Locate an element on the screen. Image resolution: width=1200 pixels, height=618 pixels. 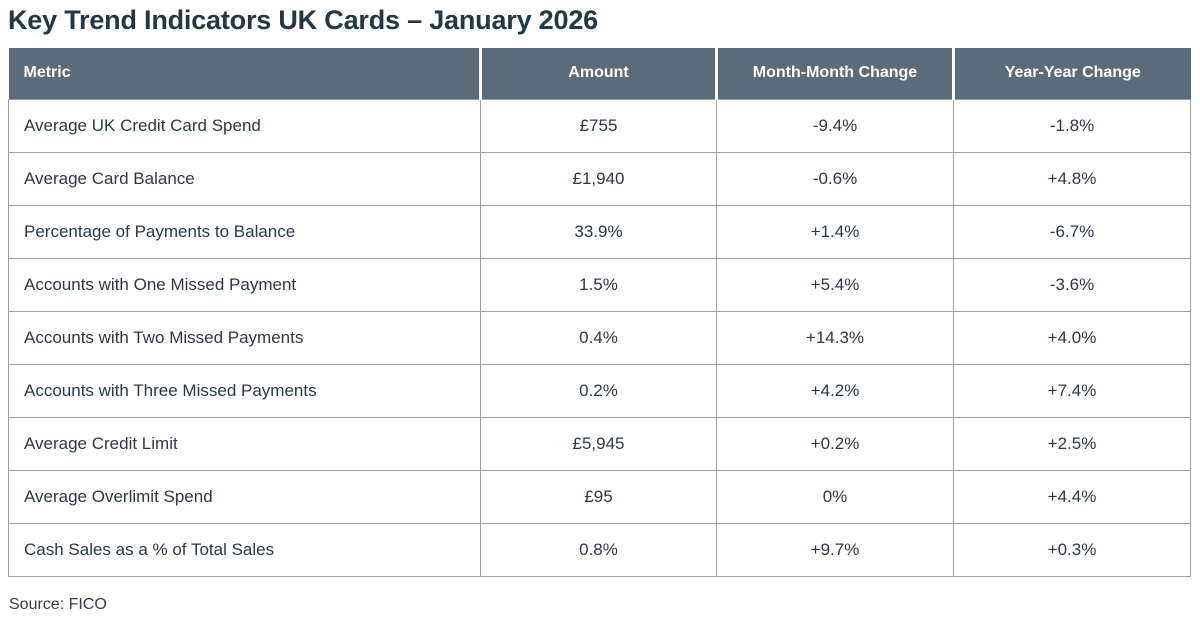
metric-cell: Percentage of Payments to Balance is located at coordinates (244, 232).